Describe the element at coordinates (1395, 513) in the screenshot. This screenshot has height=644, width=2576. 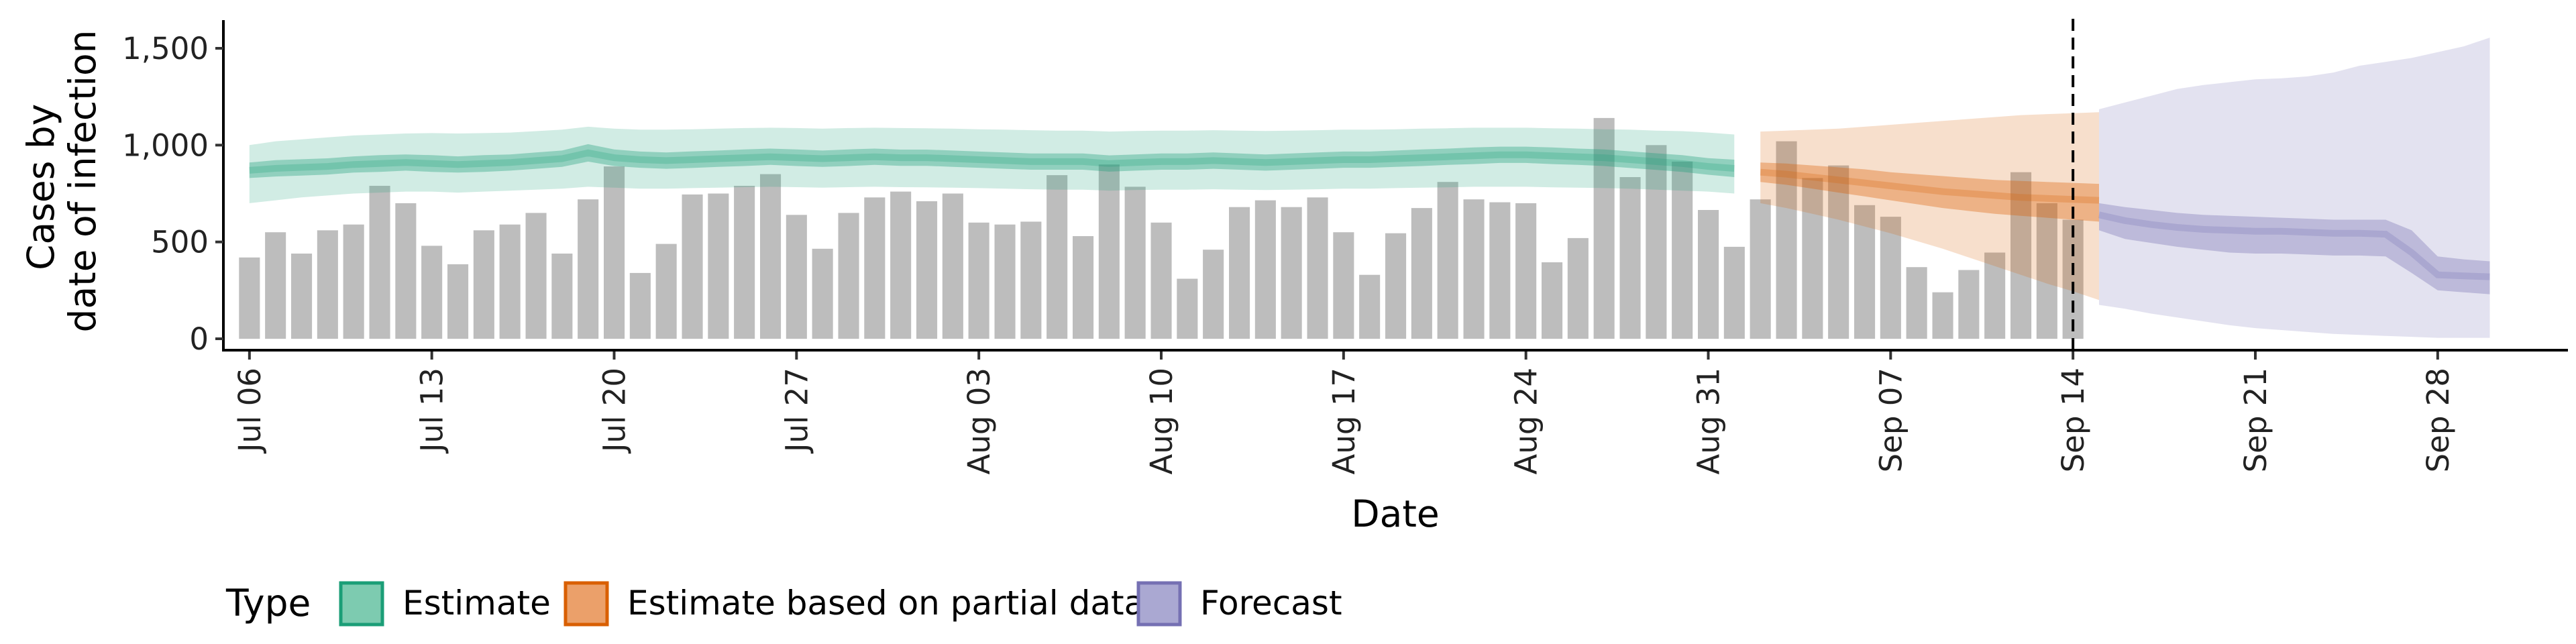
I see `x-axis-title: Date` at that location.